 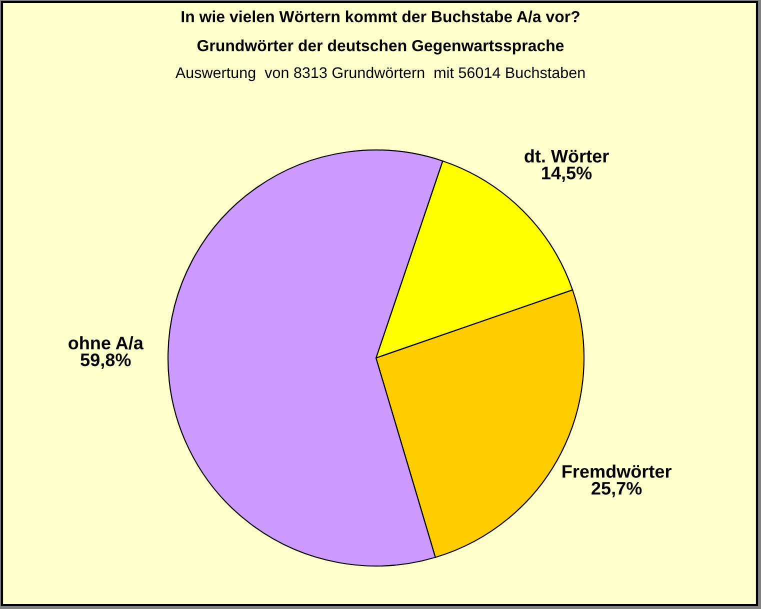 I want to click on data-label: 59,8%, so click(x=105, y=361).